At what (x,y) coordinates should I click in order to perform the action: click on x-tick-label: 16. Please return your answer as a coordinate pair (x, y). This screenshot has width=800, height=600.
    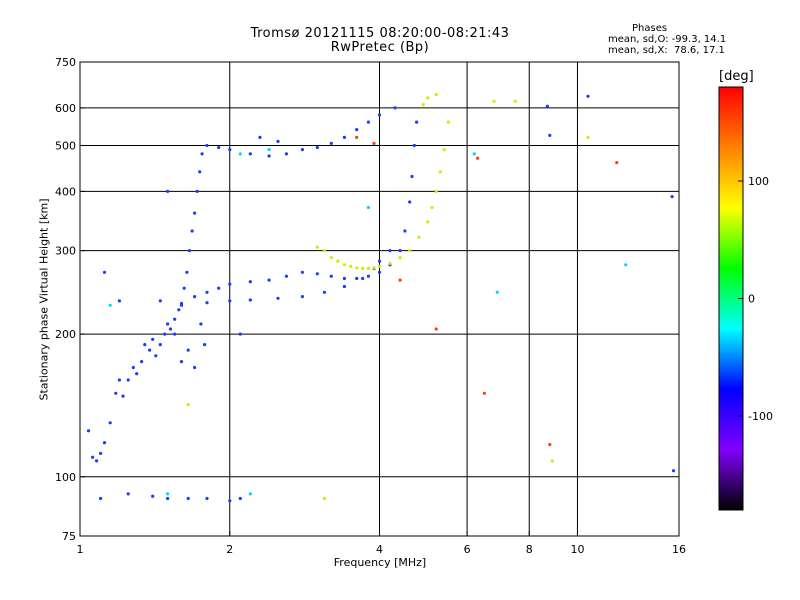
    Looking at the image, I should click on (679, 549).